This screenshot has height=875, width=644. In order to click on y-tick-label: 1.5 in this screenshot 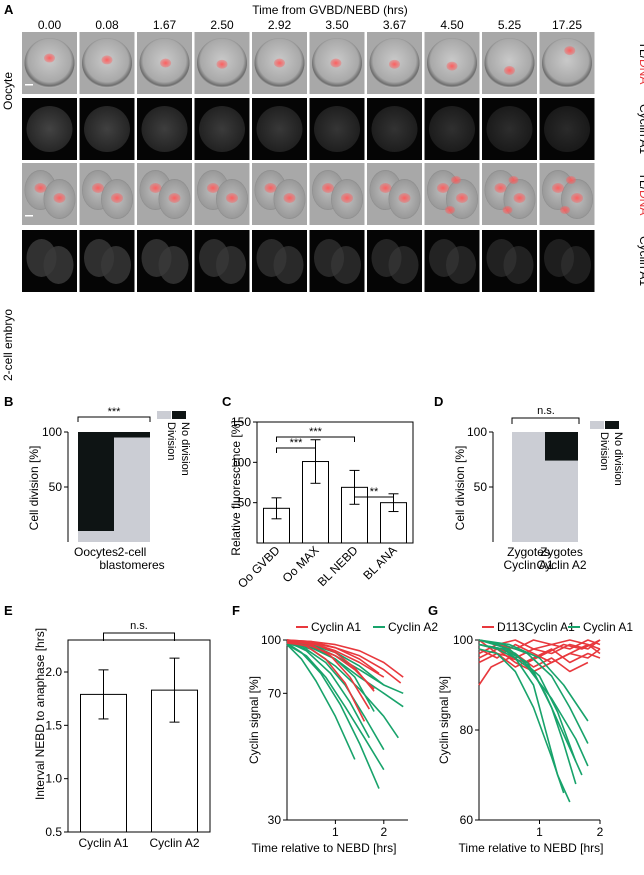, I will do `click(53, 725)`.